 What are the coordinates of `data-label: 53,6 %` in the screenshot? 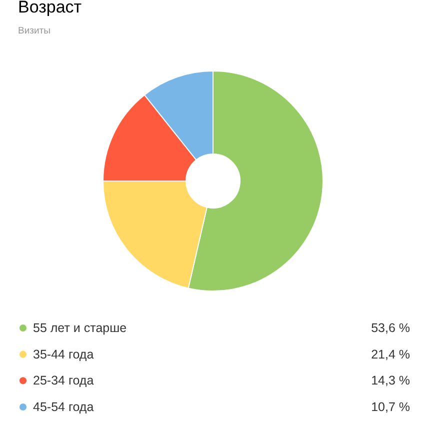 It's located at (390, 328).